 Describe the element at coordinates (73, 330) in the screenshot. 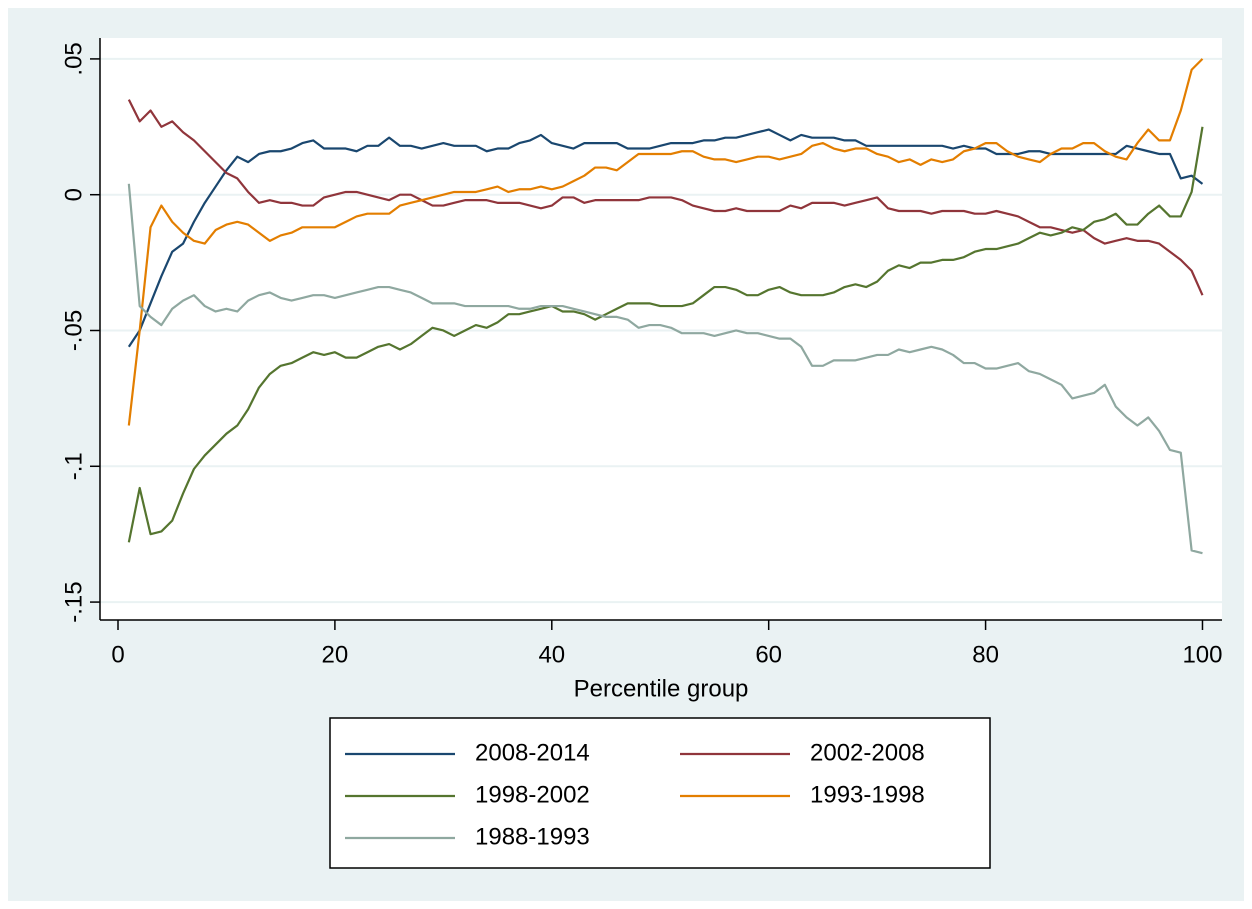

I see `y-tick-label: -.05` at that location.